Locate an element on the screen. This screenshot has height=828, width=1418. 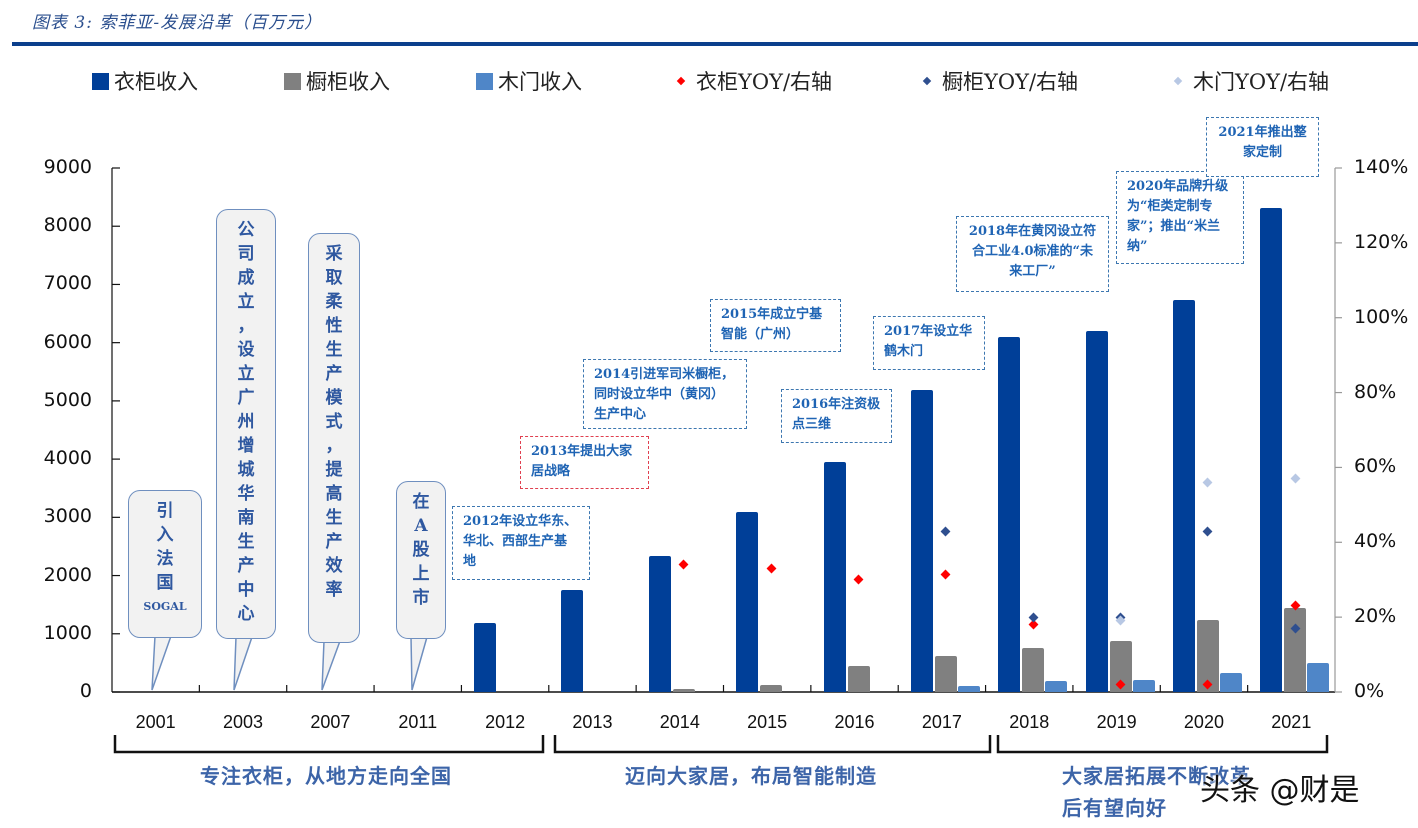
bubble-char: 引 is located at coordinates (165, 511).